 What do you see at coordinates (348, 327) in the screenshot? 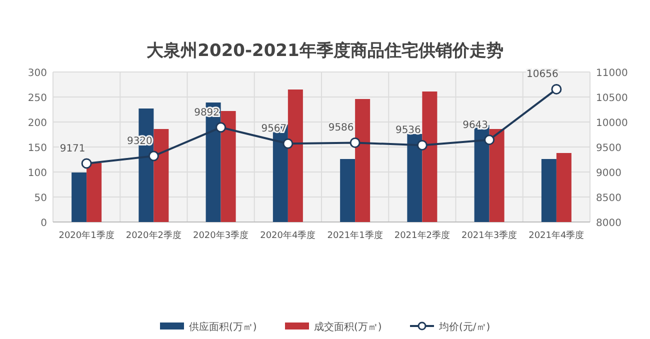
I see `legend-label: 成交面积(万㎡)` at bounding box center [348, 327].